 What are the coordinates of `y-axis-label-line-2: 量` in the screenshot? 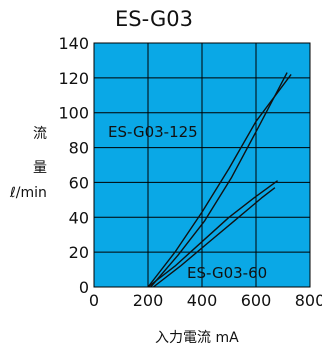 It's located at (40, 168).